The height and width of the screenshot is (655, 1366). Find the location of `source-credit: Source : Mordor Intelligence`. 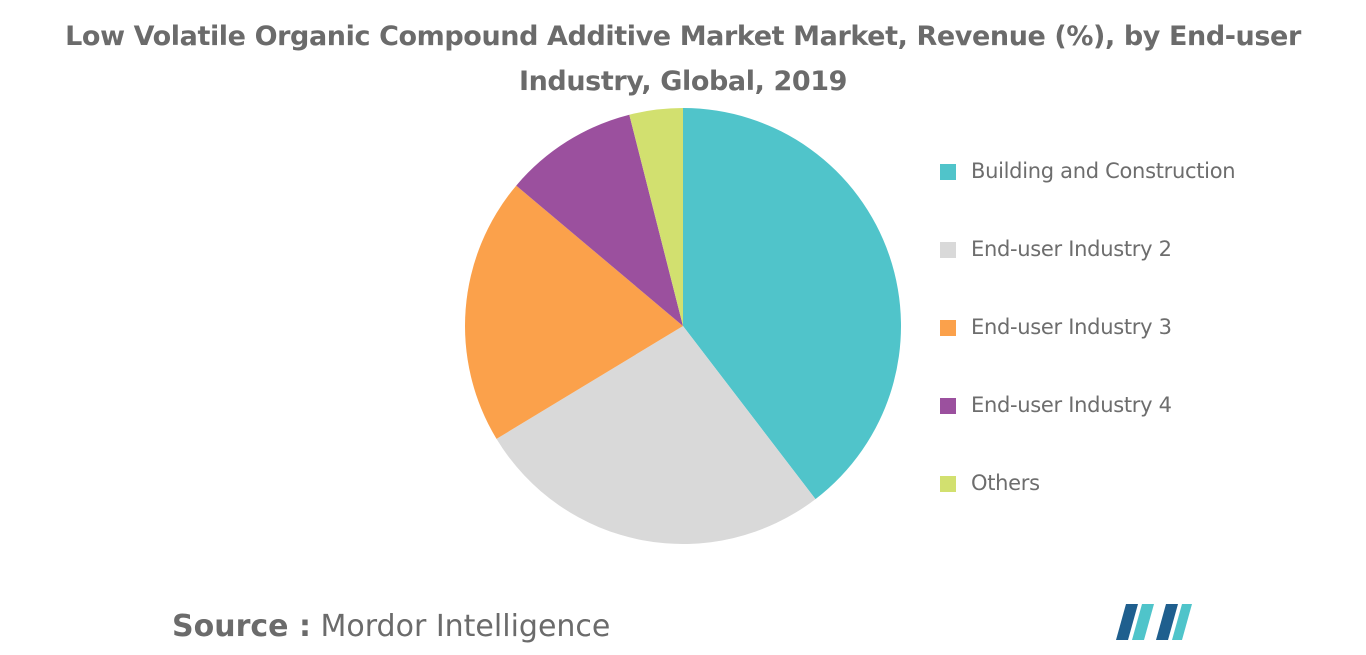

source-credit: Source : Mordor Intelligence is located at coordinates (391, 627).